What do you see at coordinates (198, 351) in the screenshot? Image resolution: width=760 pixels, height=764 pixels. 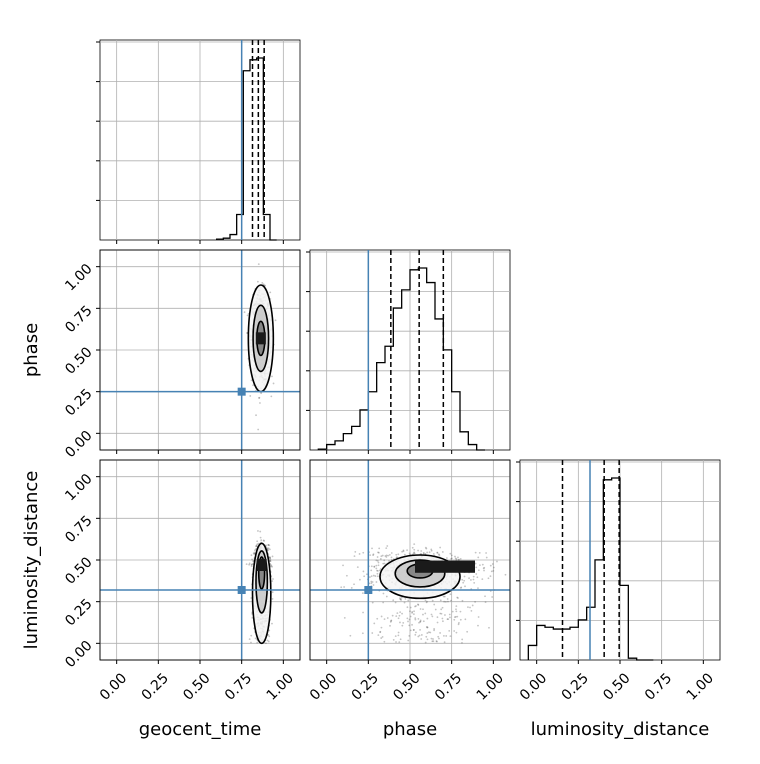 I see `joint-panel-geocent_time-phase` at bounding box center [198, 351].